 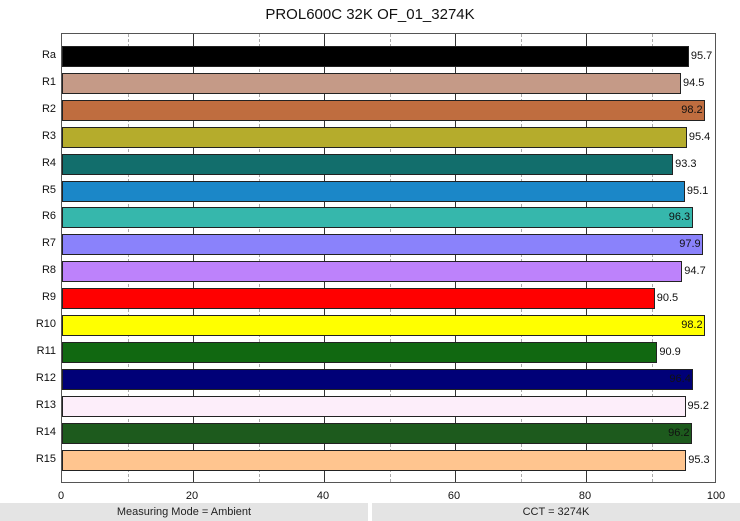 I want to click on x-tick-label: 0, so click(x=61, y=496).